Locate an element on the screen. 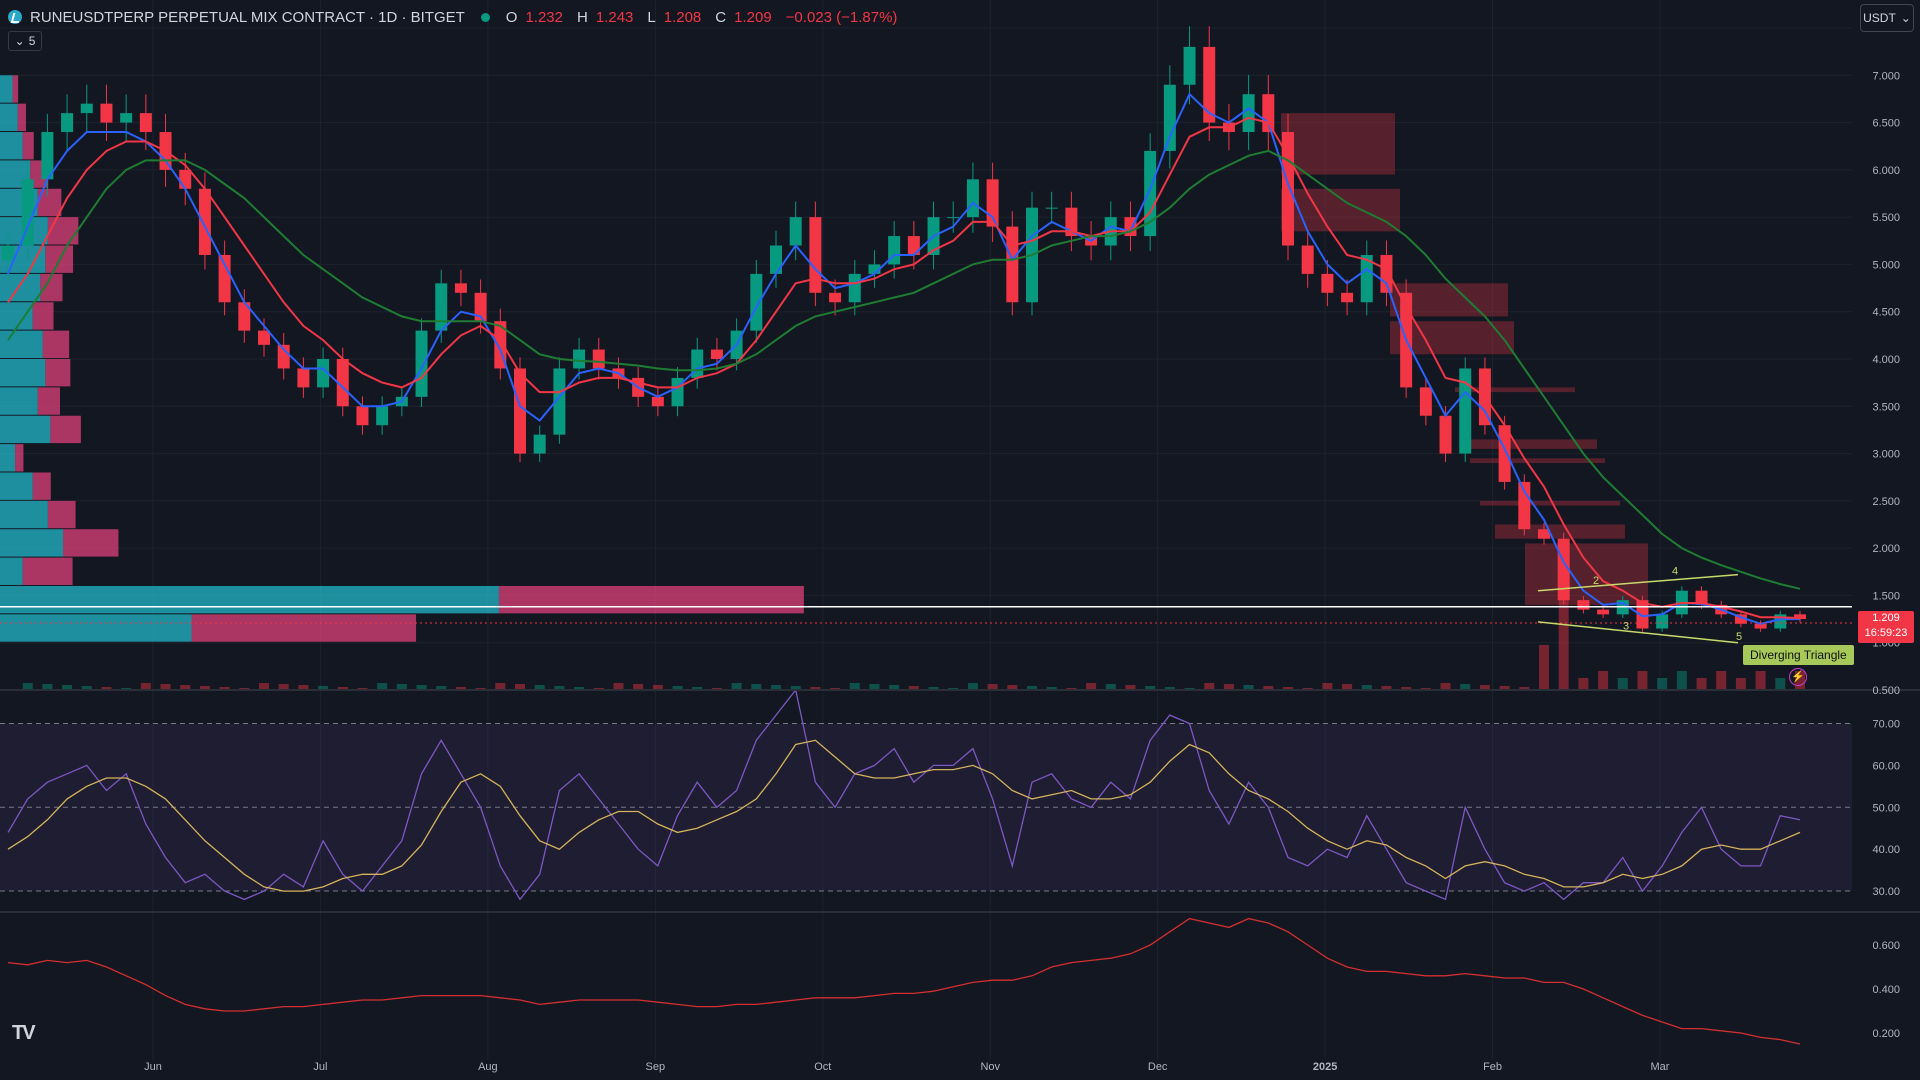 The height and width of the screenshot is (1080, 1920). time-axis-label: Dec is located at coordinates (1158, 1067).